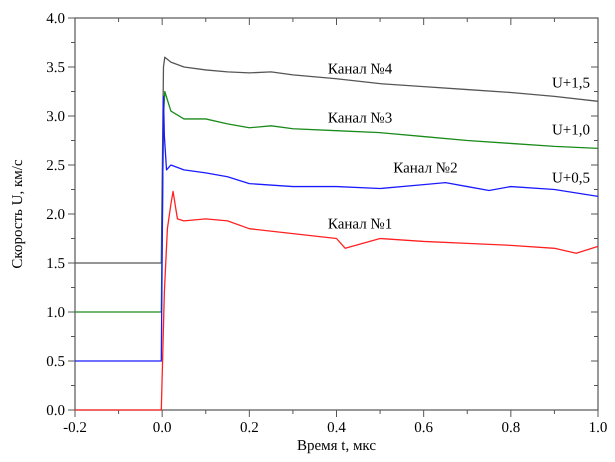  Describe the element at coordinates (571, 178) in the screenshot. I see `annotation: U+0,5` at that location.